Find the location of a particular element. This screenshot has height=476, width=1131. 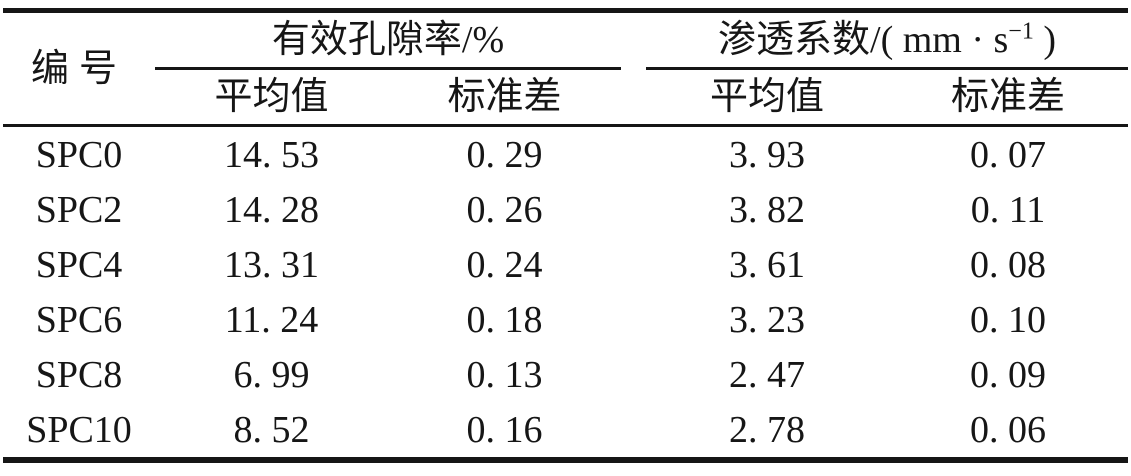

permeability-std-value: 0. 08 is located at coordinates (1008, 264).